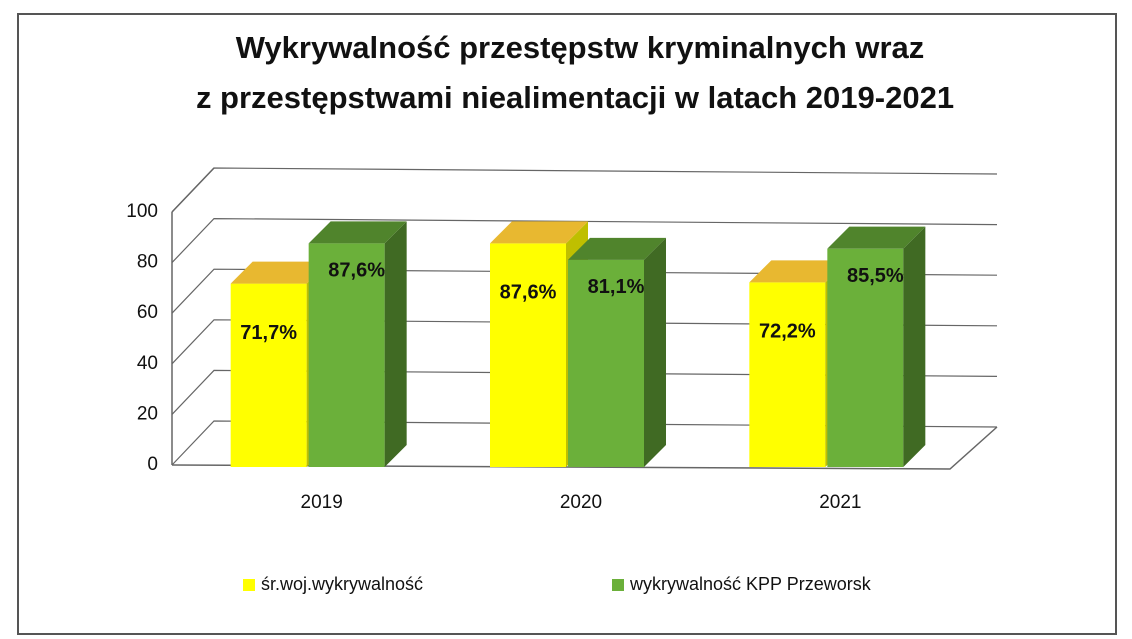 The image size is (1132, 639). I want to click on legend-label: śr.woj.wykrywalność, so click(342, 584).